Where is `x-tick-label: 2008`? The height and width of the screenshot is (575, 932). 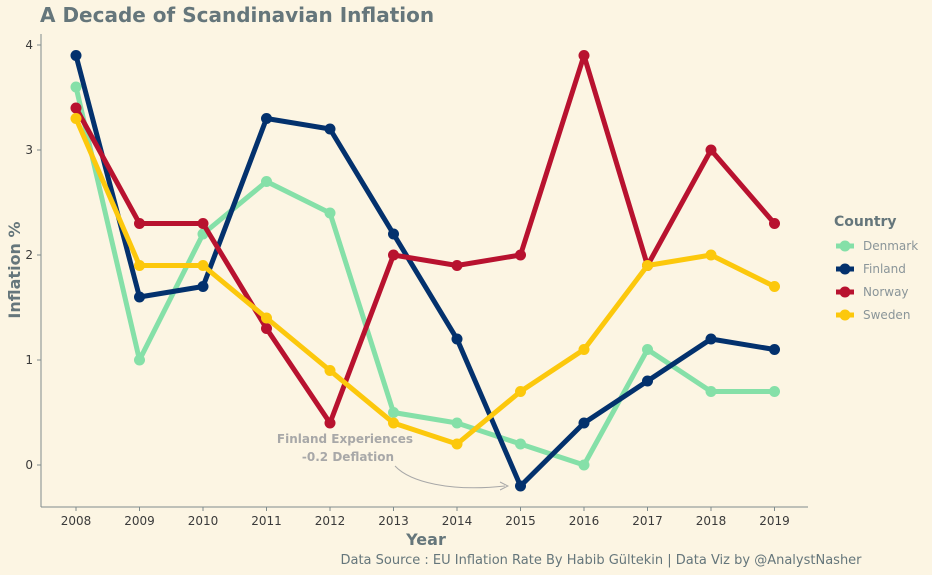 x-tick-label: 2008 is located at coordinates (76, 521).